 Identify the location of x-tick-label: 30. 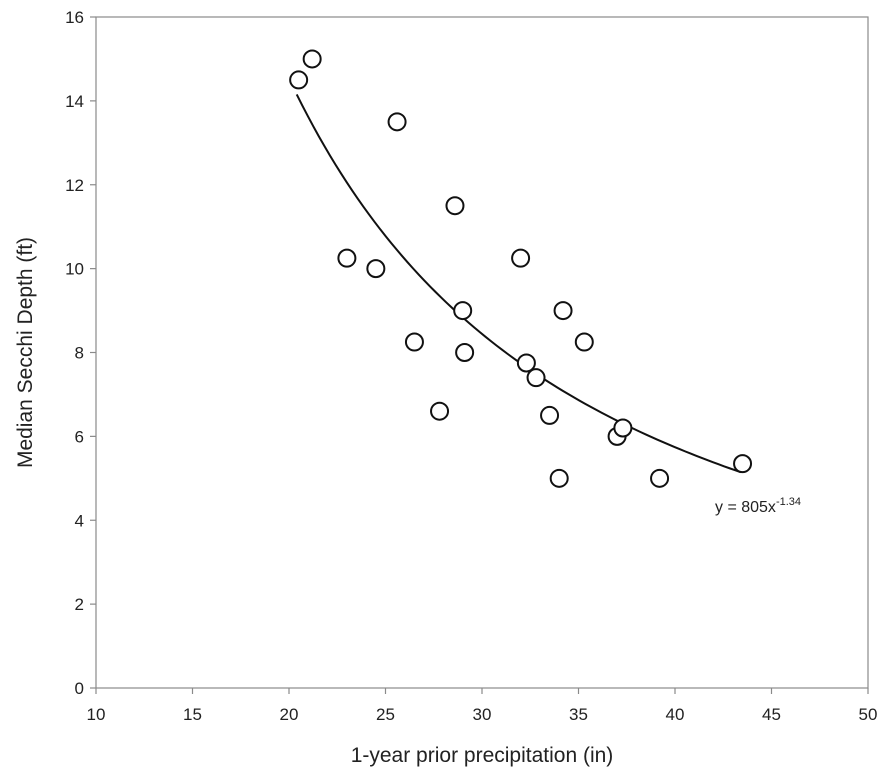
(482, 714).